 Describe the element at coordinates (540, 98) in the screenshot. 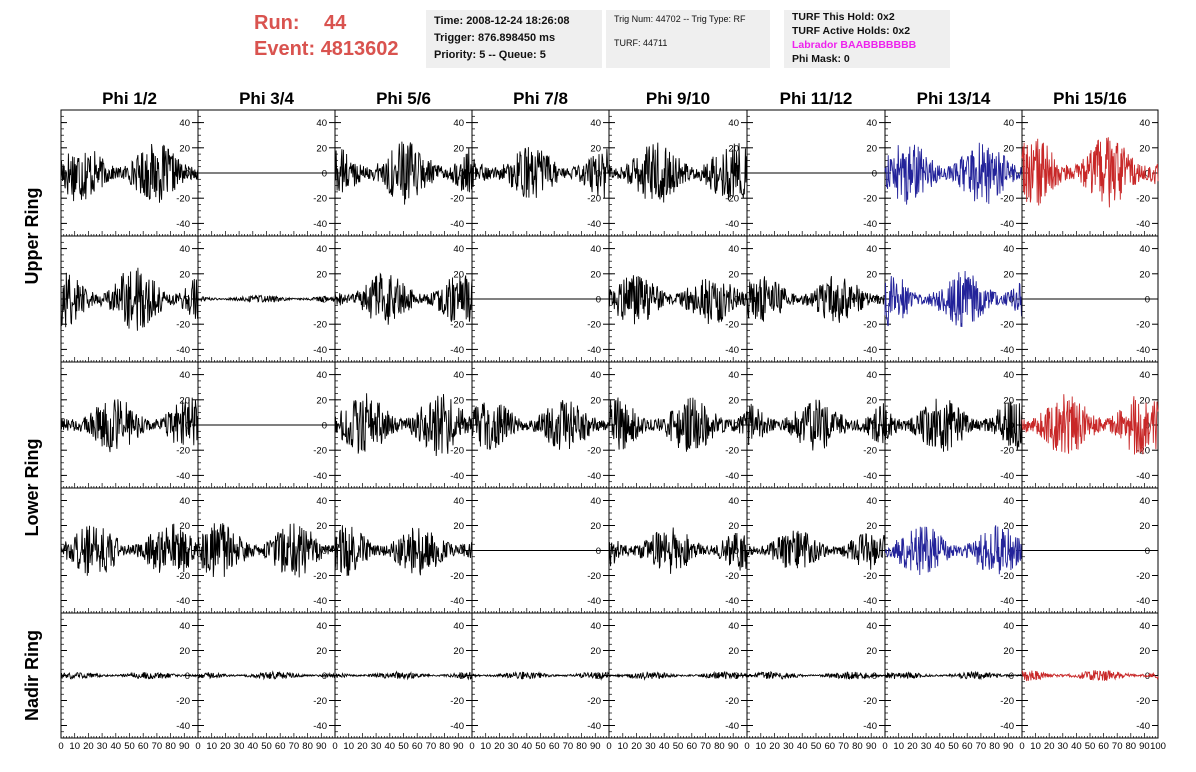

I see `column-header: Phi 7/8` at that location.